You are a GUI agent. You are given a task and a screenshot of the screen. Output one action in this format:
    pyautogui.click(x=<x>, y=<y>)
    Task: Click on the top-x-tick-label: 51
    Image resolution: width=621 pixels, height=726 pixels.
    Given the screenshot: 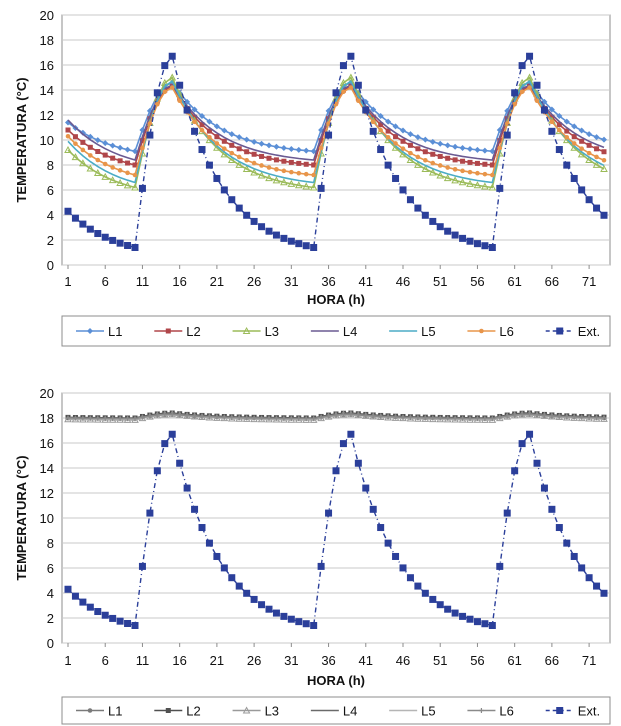 What is the action you would take?
    pyautogui.click(x=440, y=281)
    